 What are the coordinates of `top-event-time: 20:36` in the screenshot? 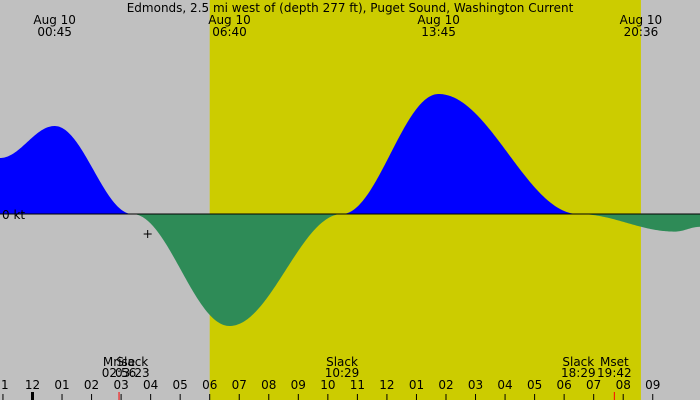 It's located at (641, 32).